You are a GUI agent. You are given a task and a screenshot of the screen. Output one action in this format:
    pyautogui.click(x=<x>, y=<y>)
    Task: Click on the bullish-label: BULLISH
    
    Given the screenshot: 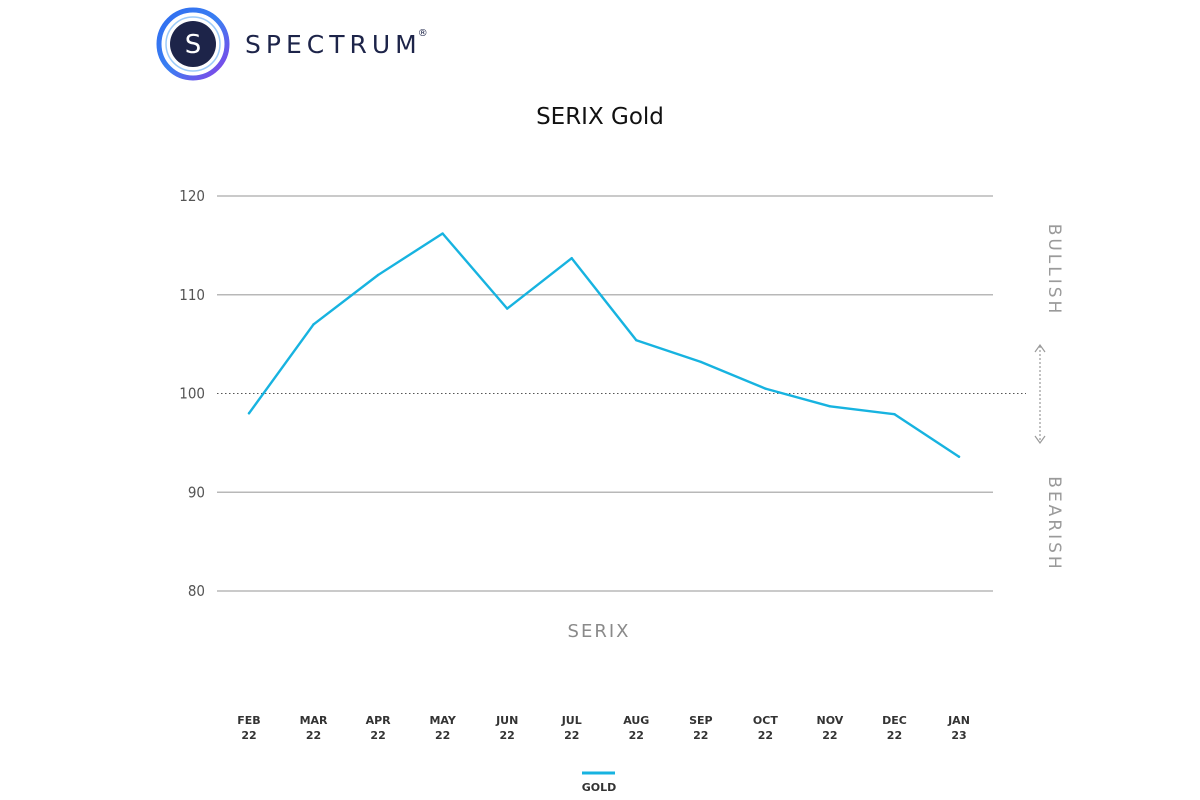 What is the action you would take?
    pyautogui.click(x=1054, y=270)
    